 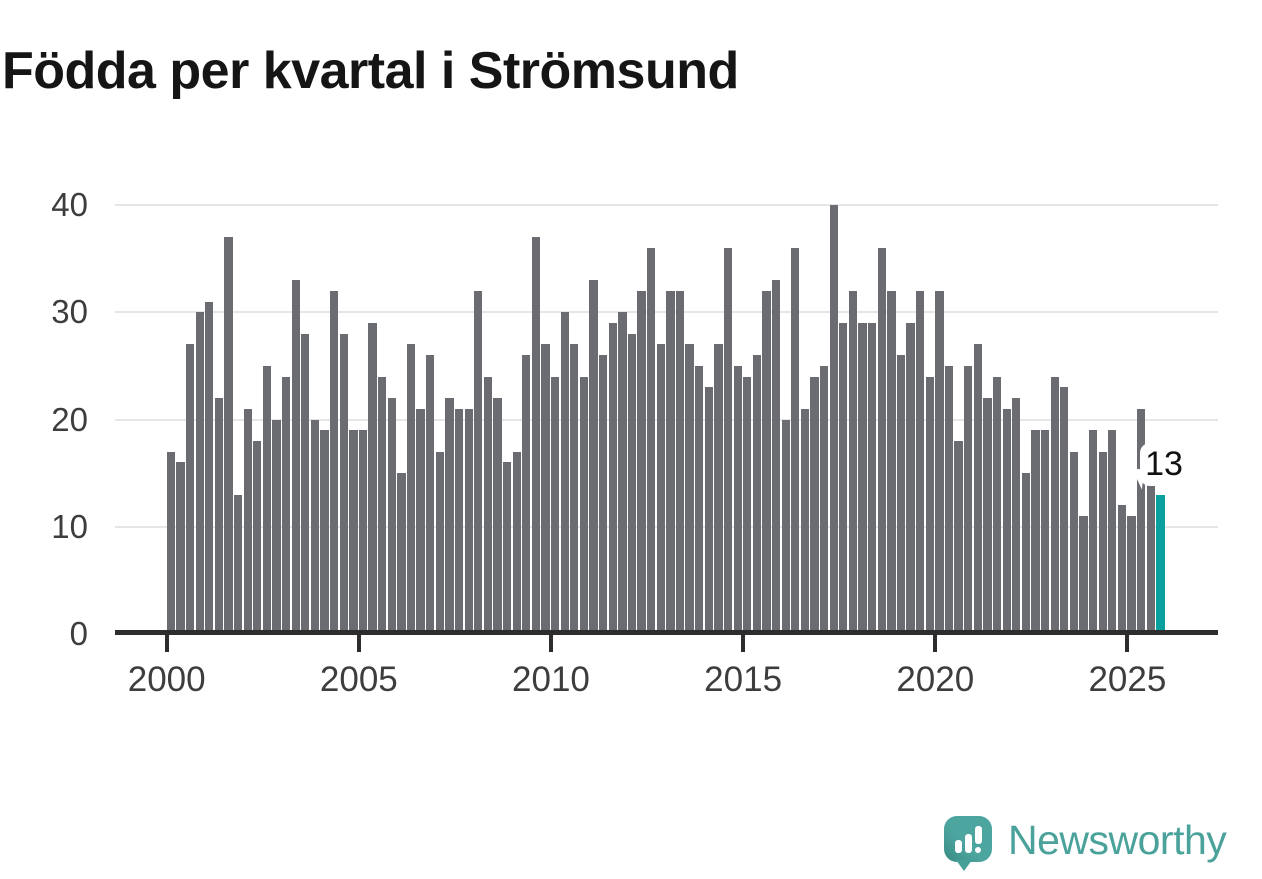 I want to click on x-axis-label-2005: 2005, so click(x=358, y=679).